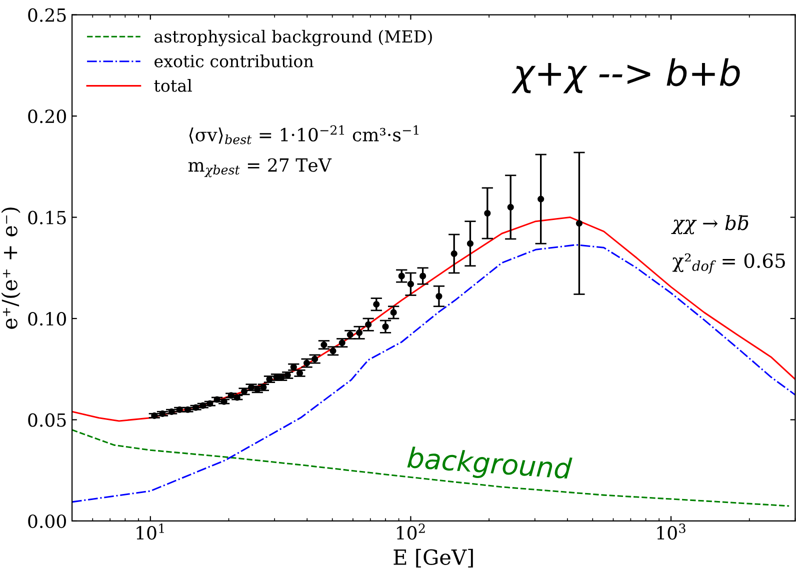  I want to click on legend-label: exotic contribution, so click(234, 61).